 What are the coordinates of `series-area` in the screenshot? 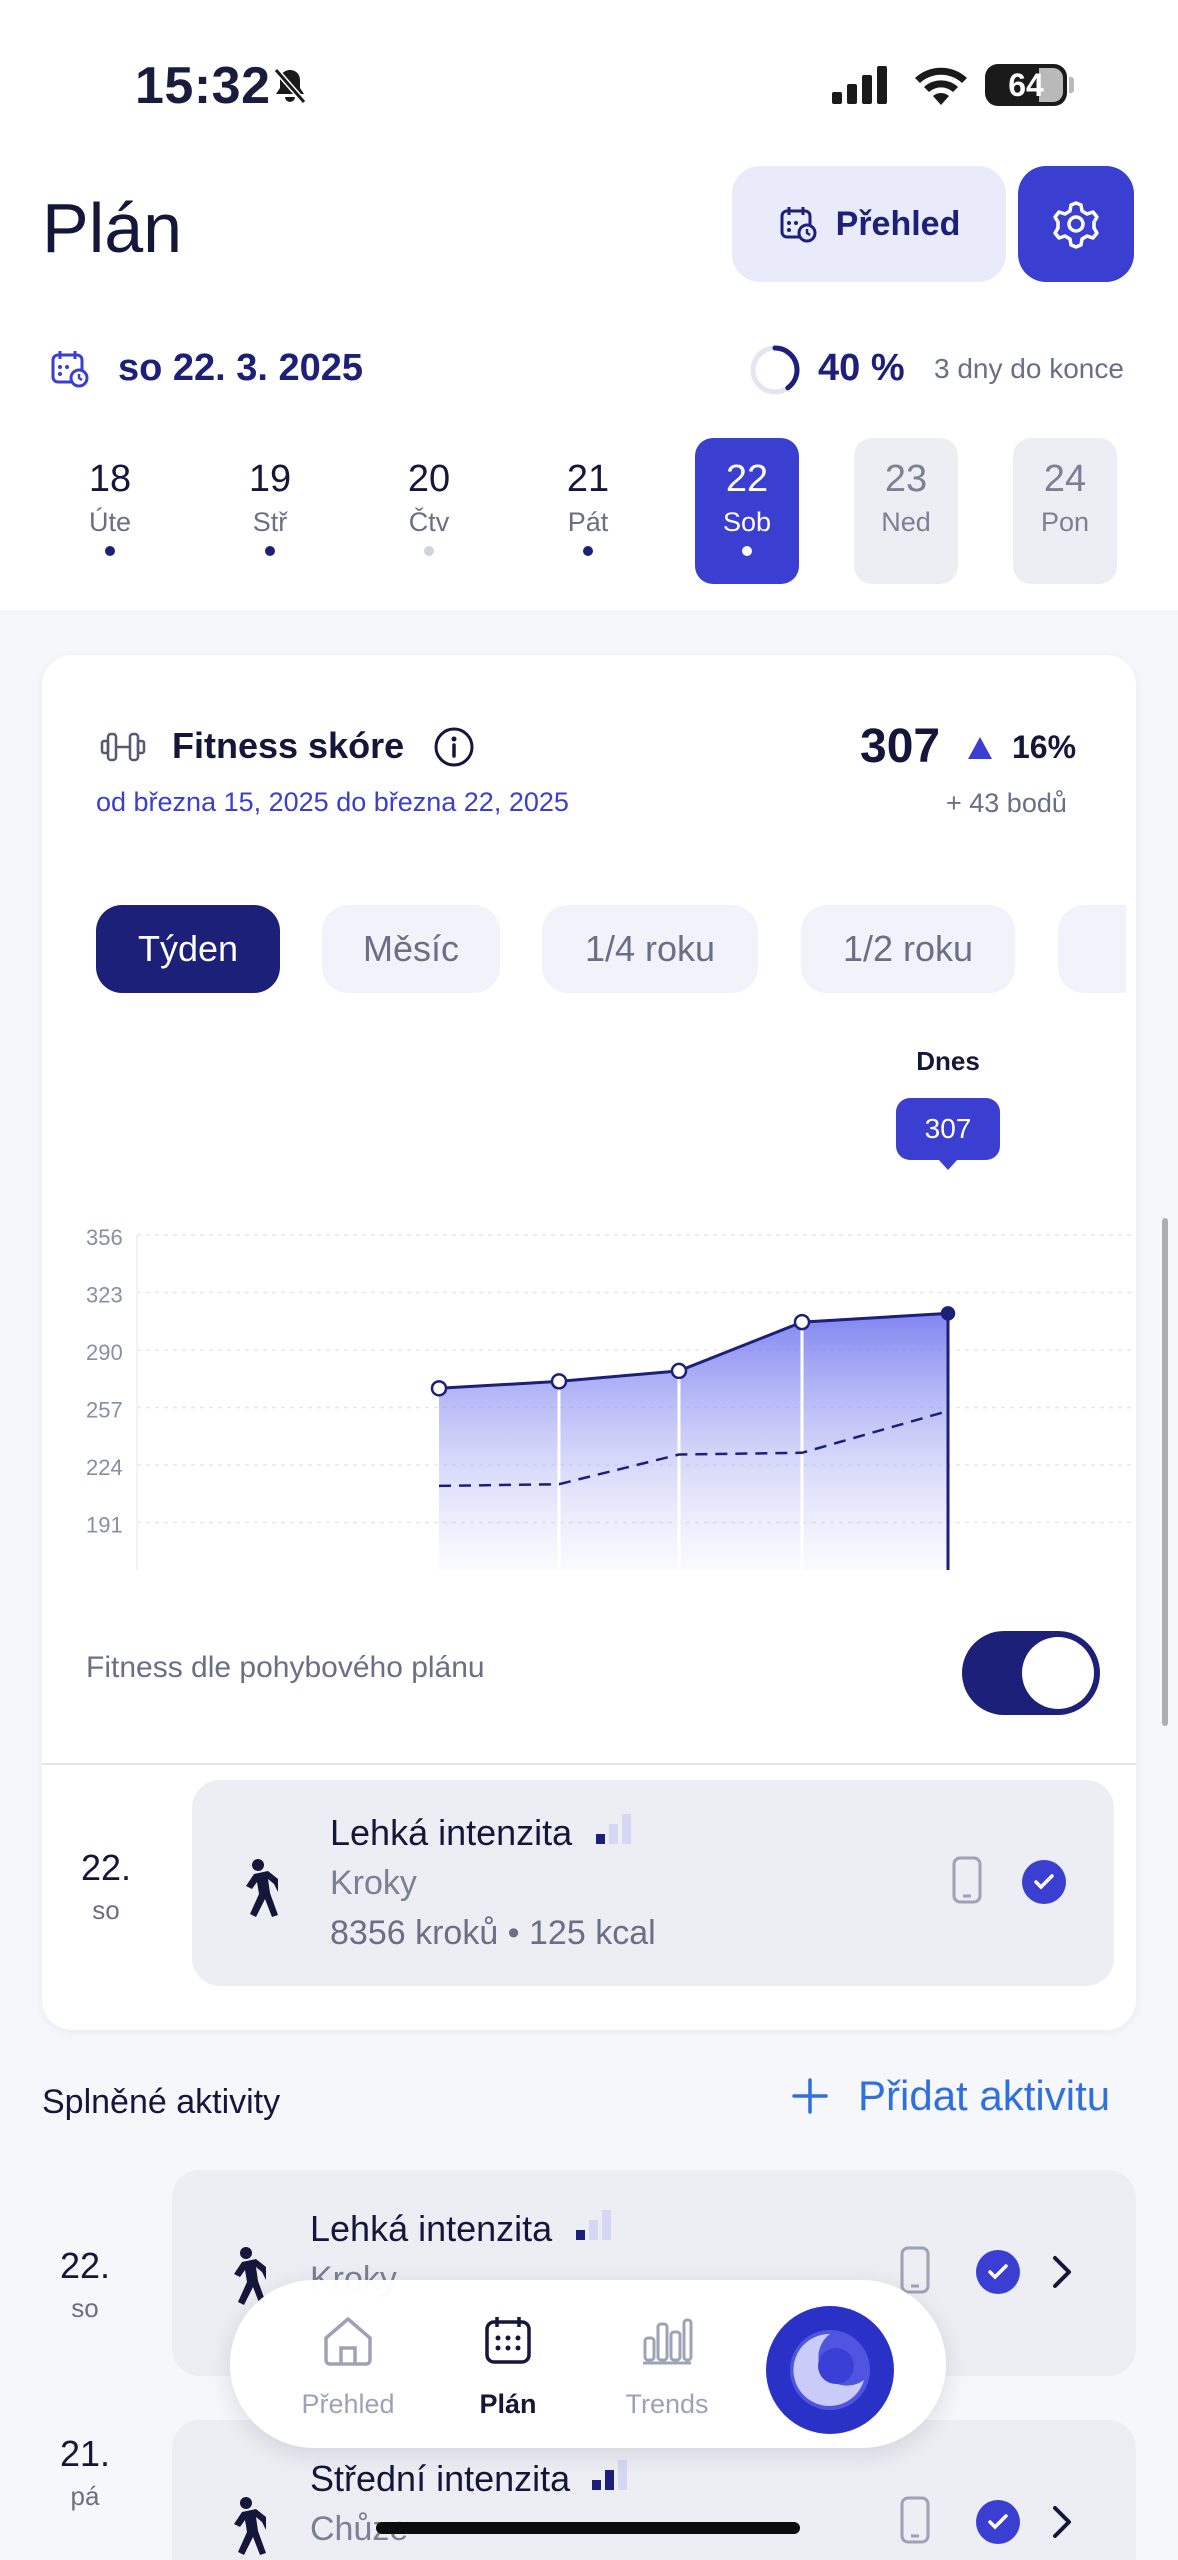 It's located at (693, 1441).